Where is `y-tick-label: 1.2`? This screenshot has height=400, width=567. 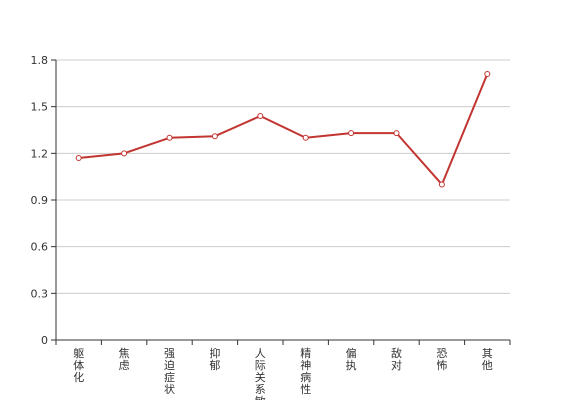 y-tick-label: 1.2 is located at coordinates (40, 153).